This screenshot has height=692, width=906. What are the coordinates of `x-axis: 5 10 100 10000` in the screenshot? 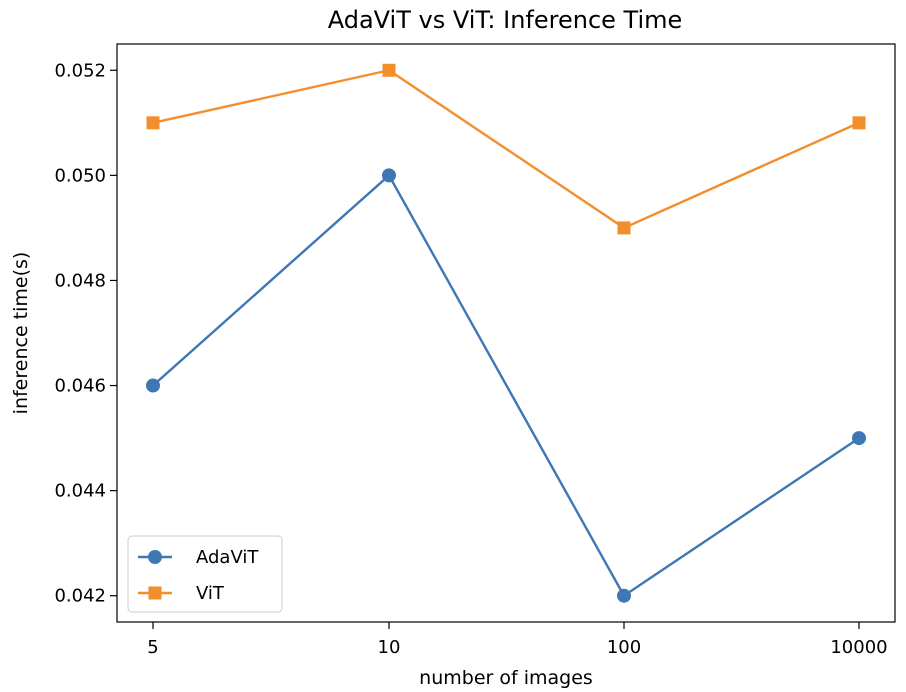 It's located at (517, 640).